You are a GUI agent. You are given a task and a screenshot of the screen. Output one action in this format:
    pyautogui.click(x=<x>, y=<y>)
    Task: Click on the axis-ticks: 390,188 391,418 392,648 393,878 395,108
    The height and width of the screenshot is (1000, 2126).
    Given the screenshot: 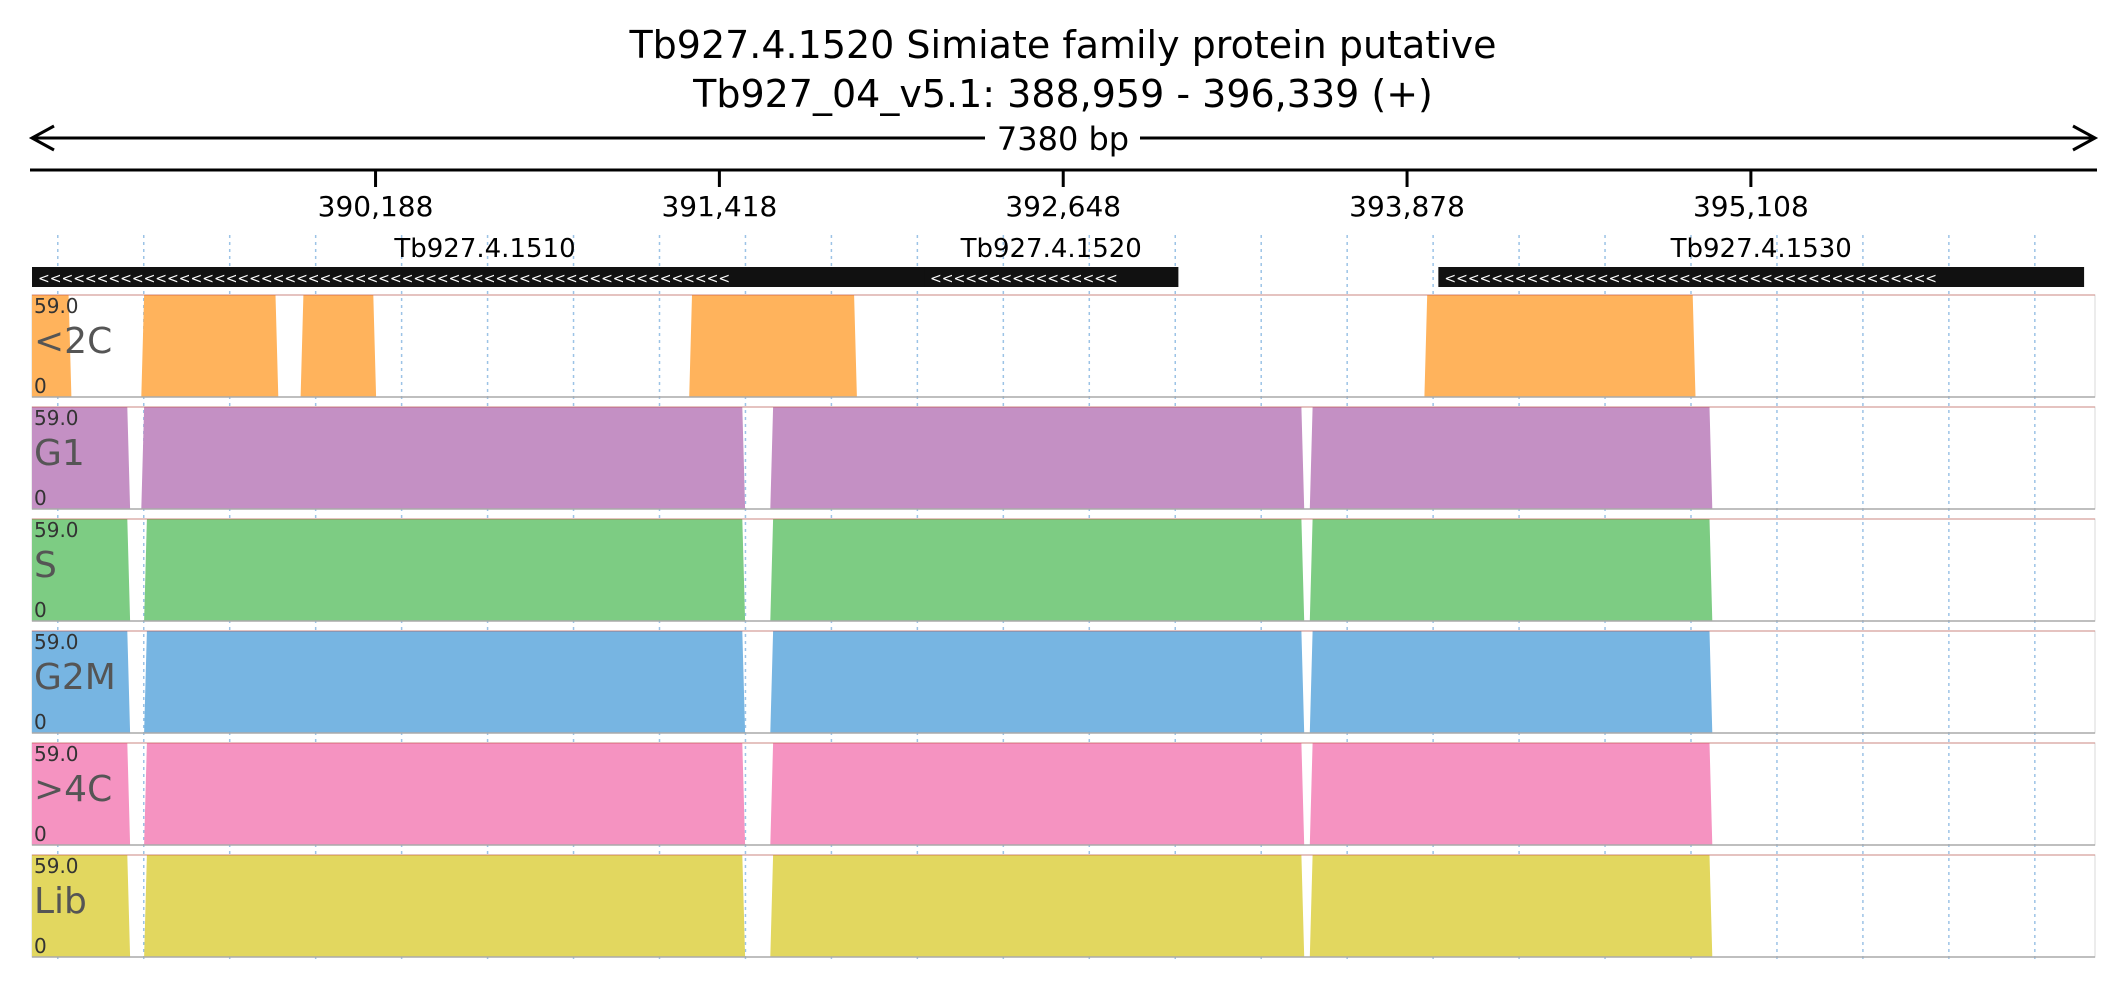 What is the action you would take?
    pyautogui.click(x=1063, y=196)
    